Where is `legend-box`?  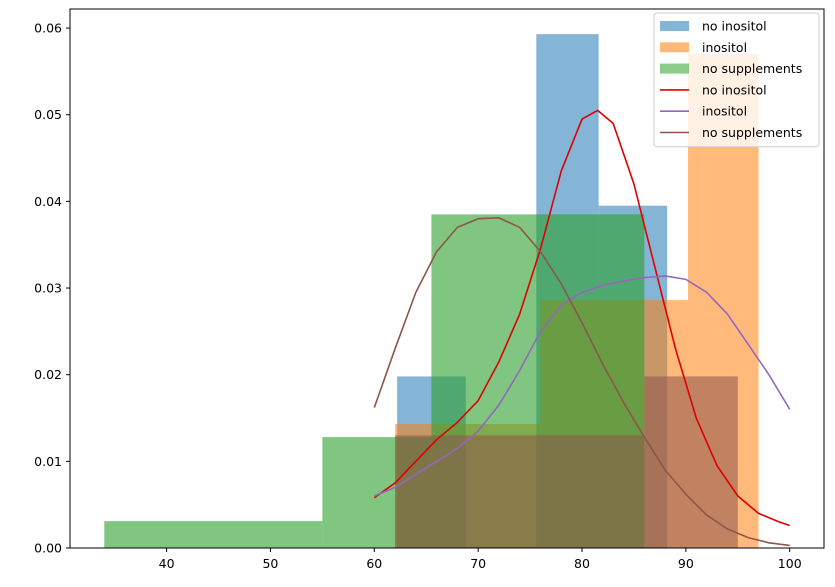 legend-box is located at coordinates (736, 80).